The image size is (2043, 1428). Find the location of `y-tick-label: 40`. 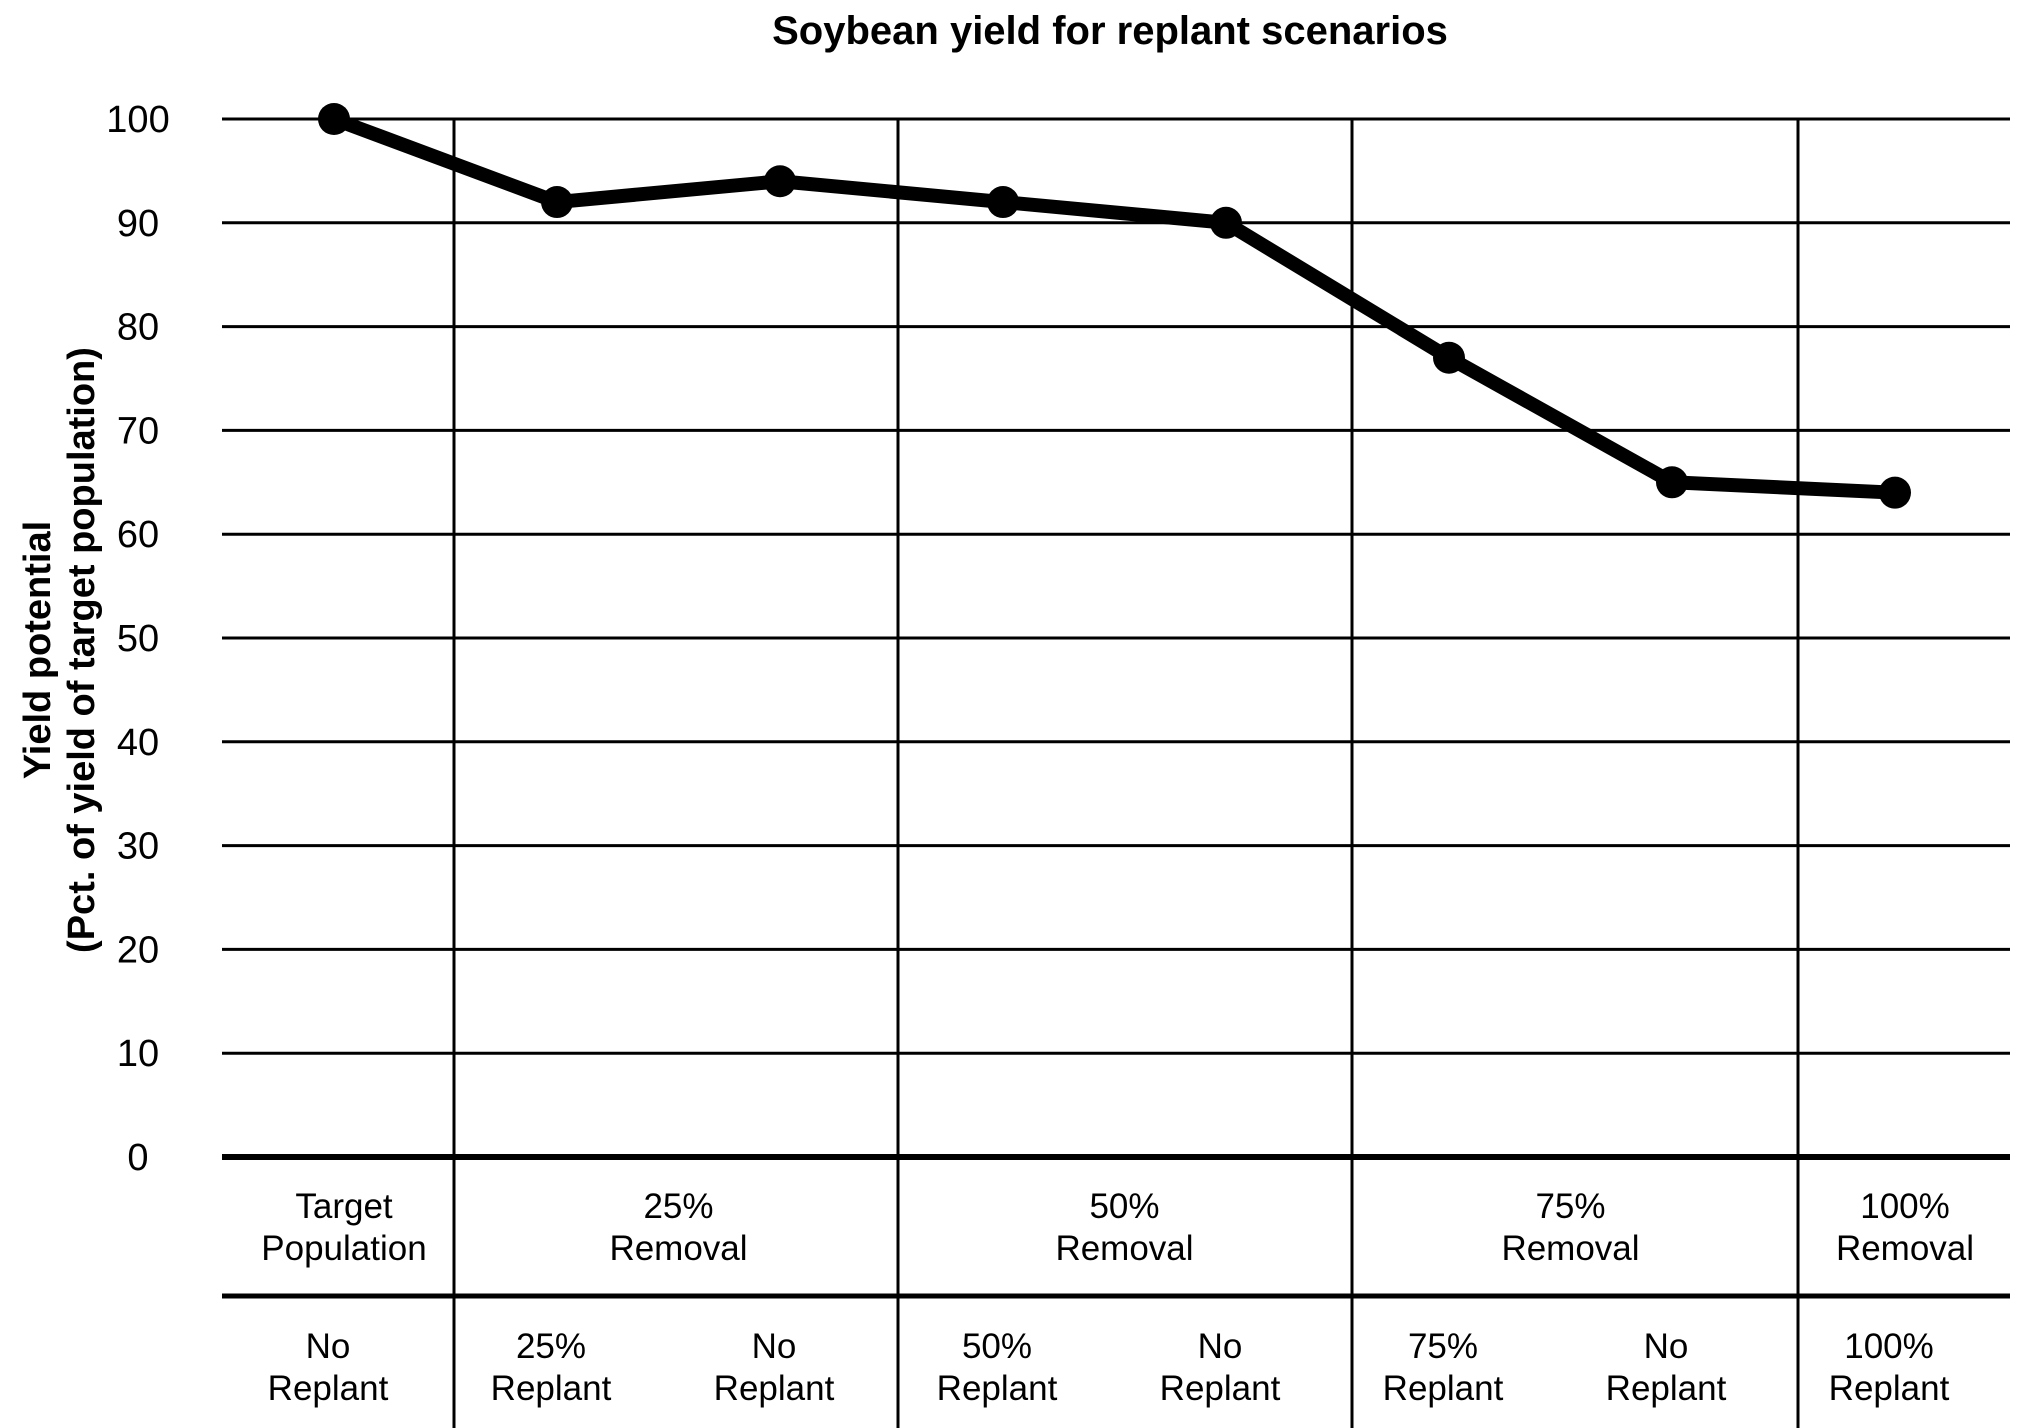

y-tick-label: 40 is located at coordinates (138, 743).